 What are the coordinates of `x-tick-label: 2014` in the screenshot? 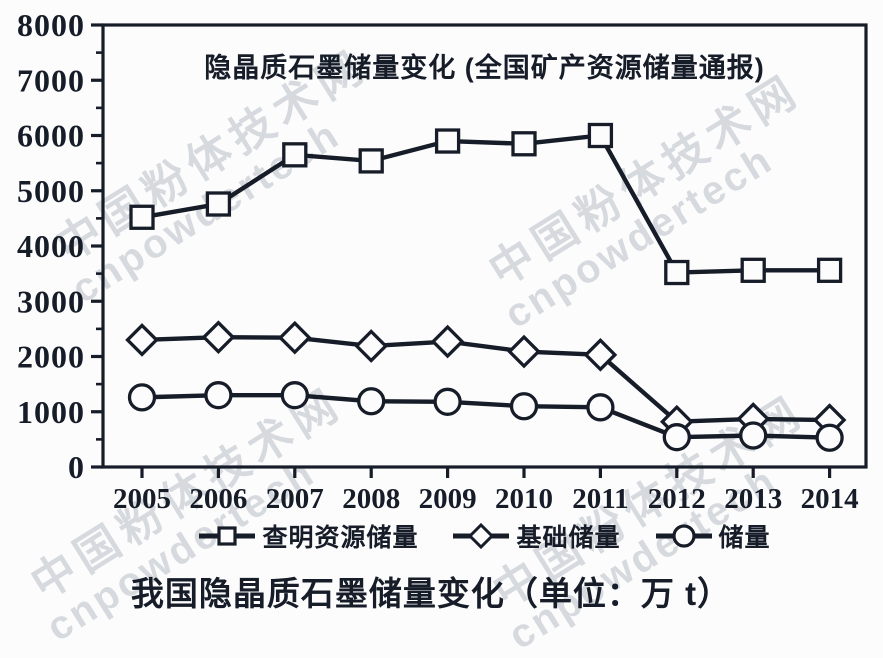 It's located at (830, 499).